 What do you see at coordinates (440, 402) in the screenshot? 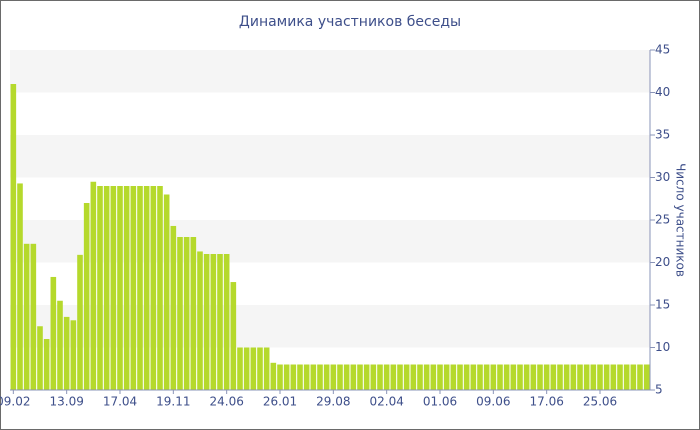
I see `x-tick-label: 01.06` at bounding box center [440, 402].